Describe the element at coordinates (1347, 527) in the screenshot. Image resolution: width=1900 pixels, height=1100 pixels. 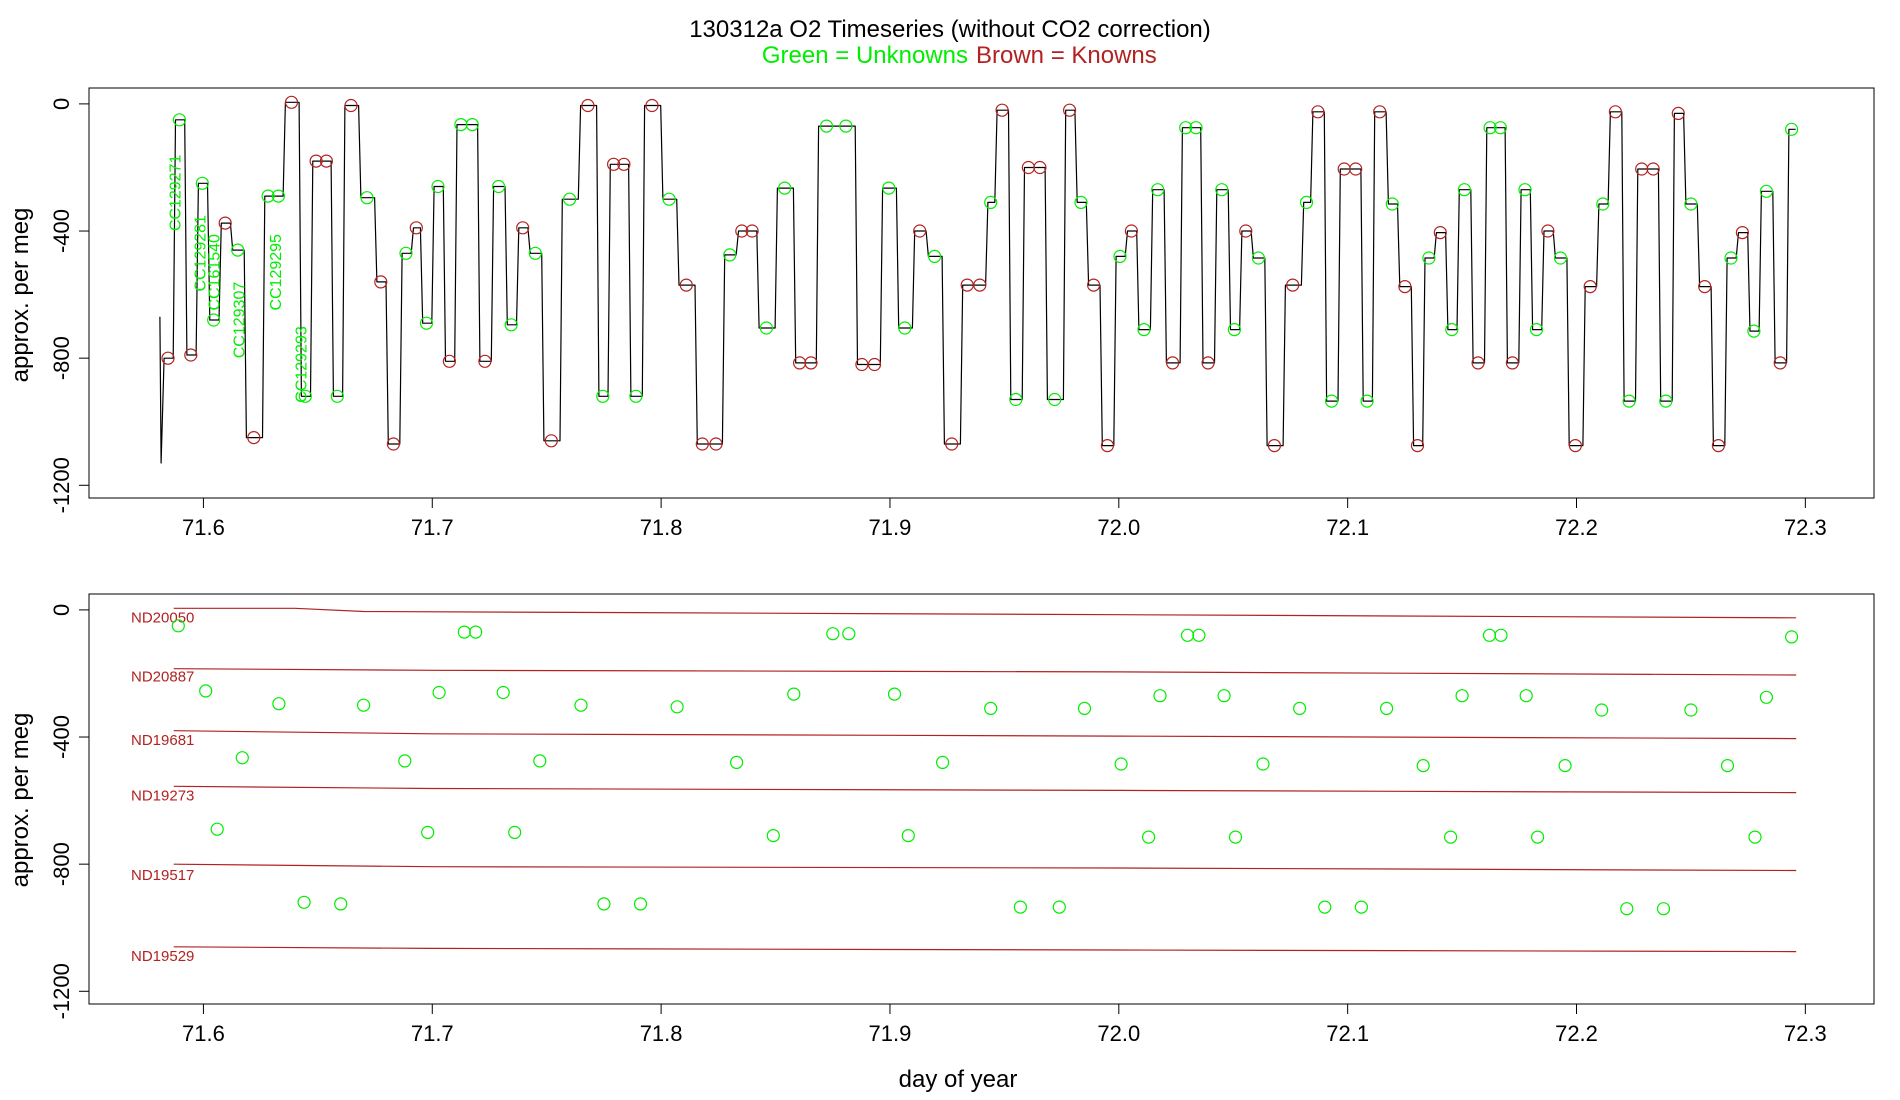
I see `top-x-tick-label: 72.1` at that location.